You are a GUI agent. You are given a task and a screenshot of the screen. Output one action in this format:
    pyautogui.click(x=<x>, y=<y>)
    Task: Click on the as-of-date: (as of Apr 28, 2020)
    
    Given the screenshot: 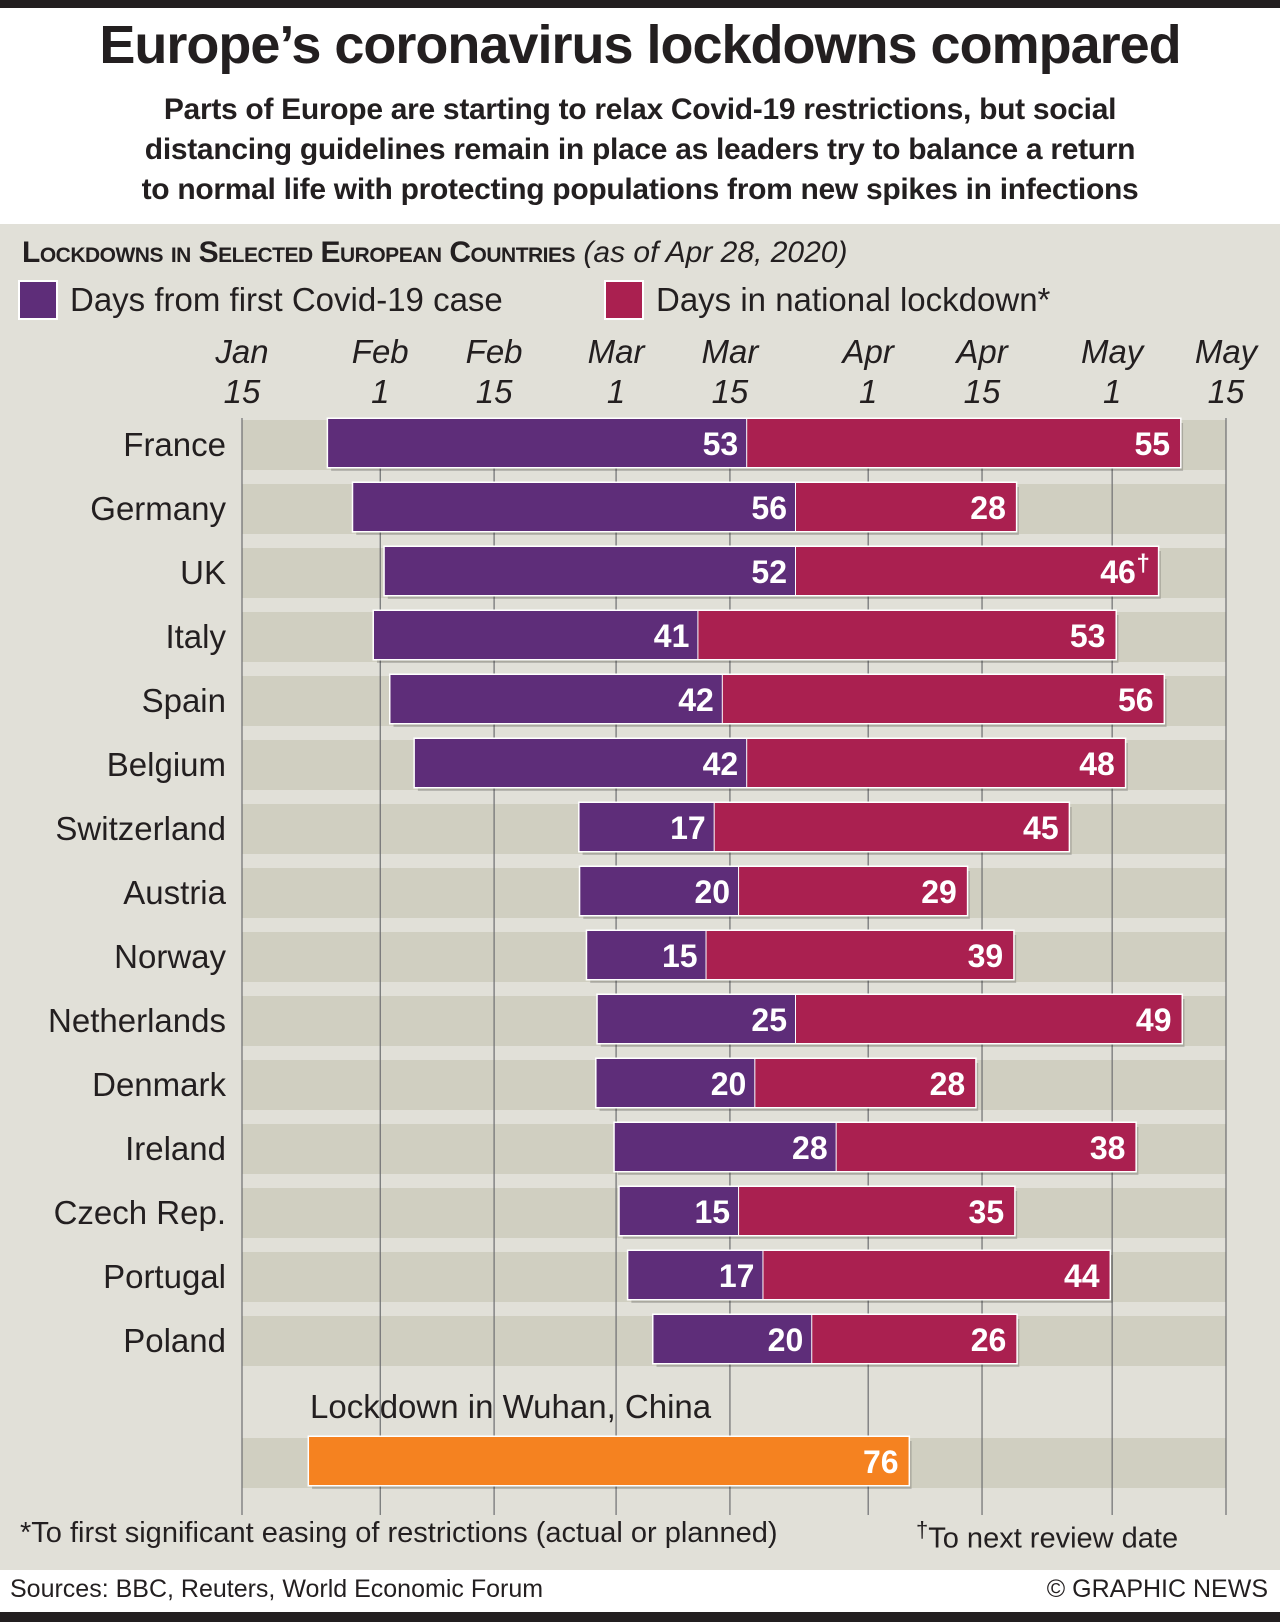 What is the action you would take?
    pyautogui.click(x=715, y=252)
    